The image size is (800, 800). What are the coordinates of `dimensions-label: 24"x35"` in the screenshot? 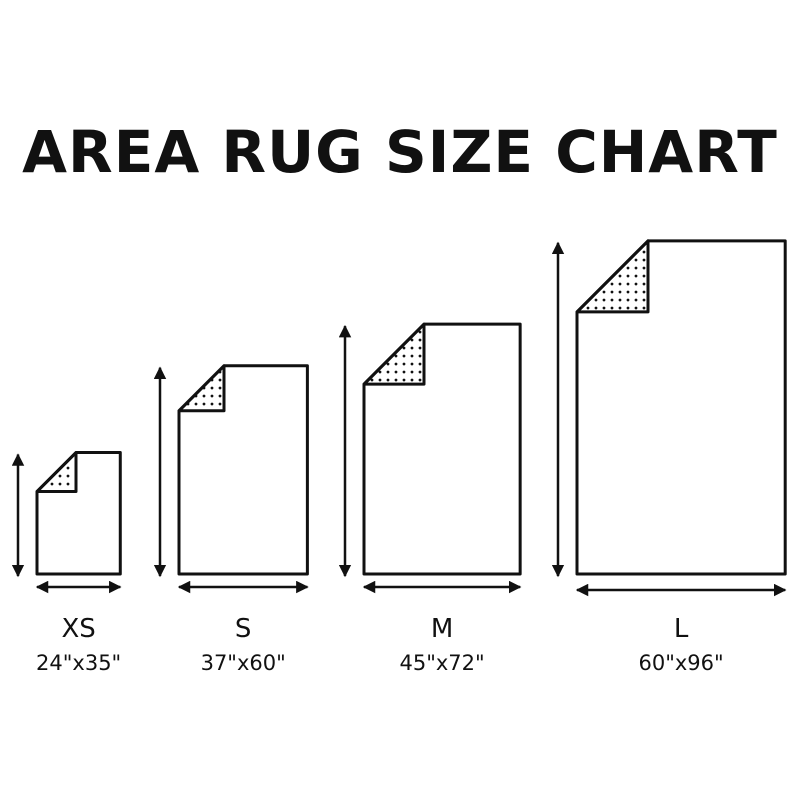 It's located at (78, 663).